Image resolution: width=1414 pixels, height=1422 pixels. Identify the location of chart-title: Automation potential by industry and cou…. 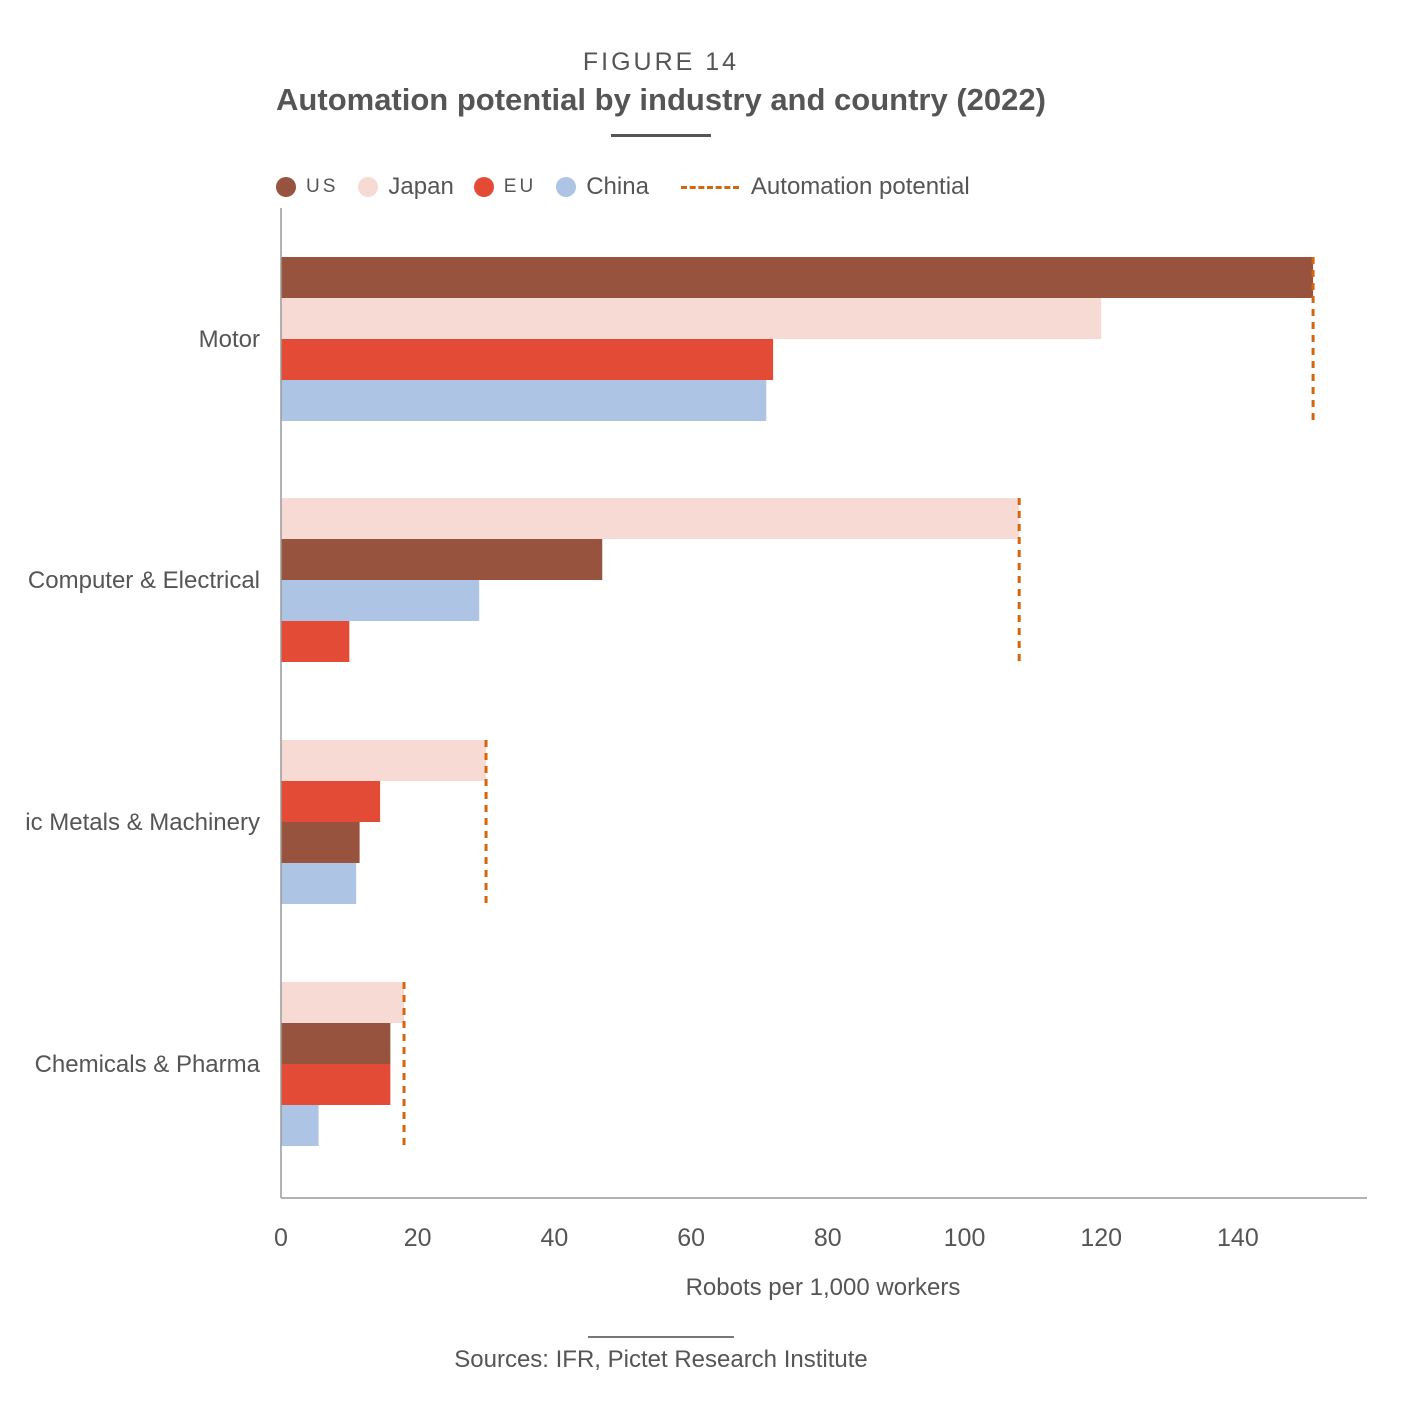
(661, 99).